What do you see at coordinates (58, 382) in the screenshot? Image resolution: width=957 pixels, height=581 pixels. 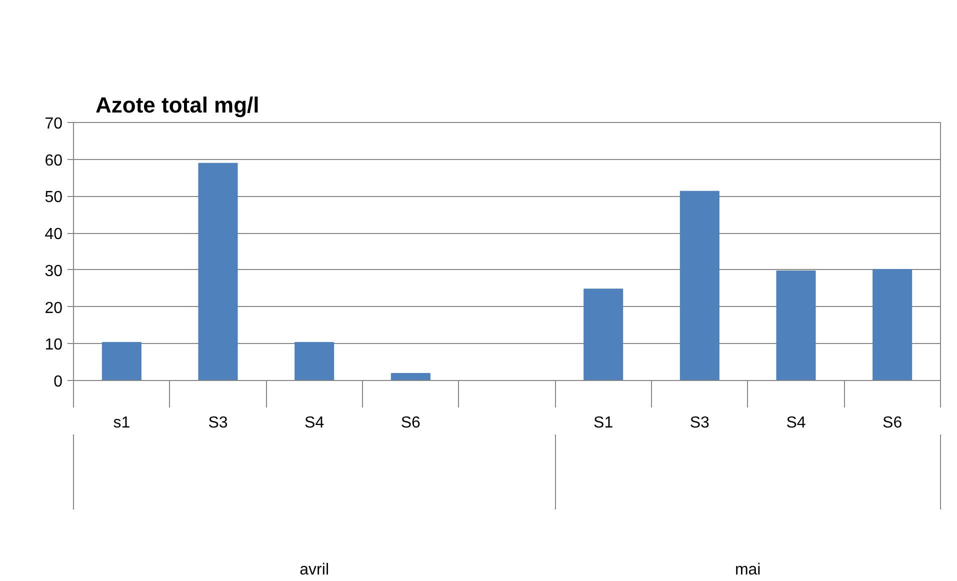 I see `y-tick-label: 0` at bounding box center [58, 382].